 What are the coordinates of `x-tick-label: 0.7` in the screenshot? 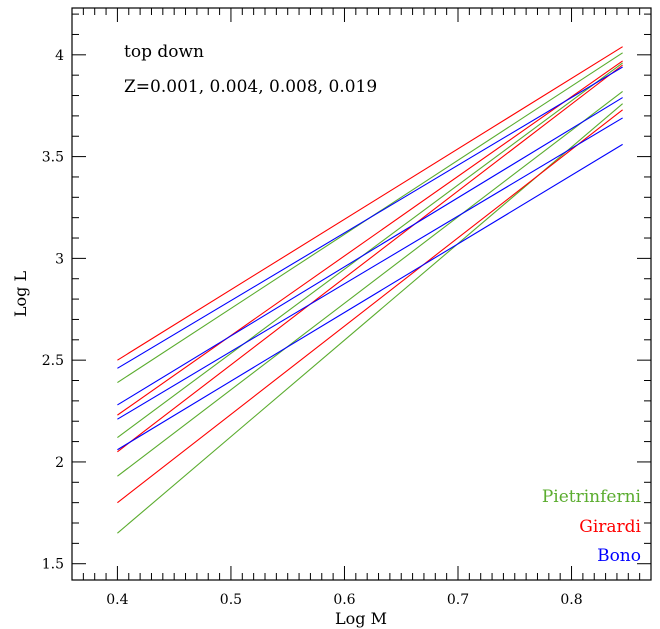 It's located at (458, 600).